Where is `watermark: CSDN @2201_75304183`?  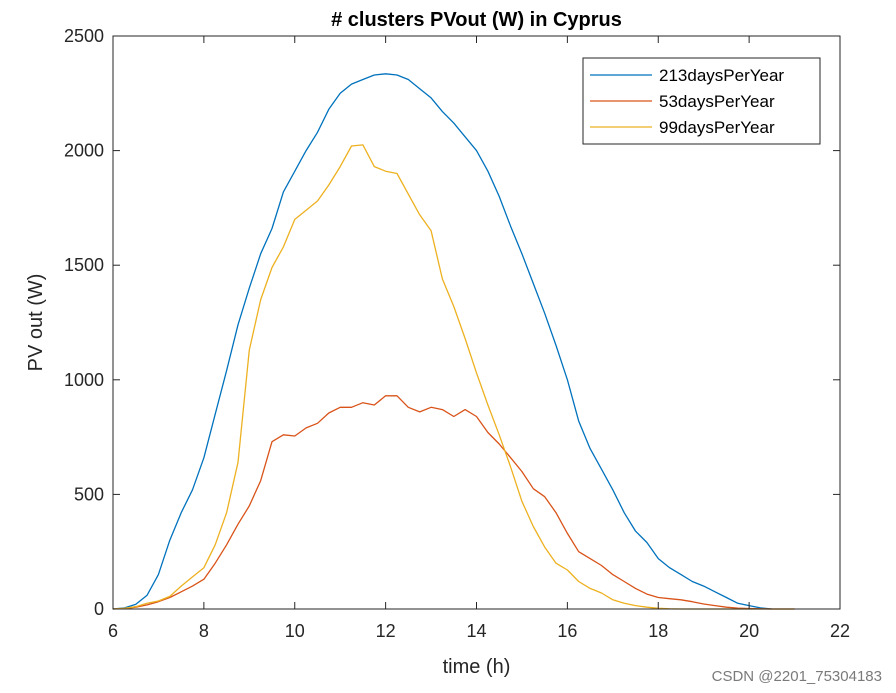 watermark: CSDN @2201_75304183 is located at coordinates (796, 676).